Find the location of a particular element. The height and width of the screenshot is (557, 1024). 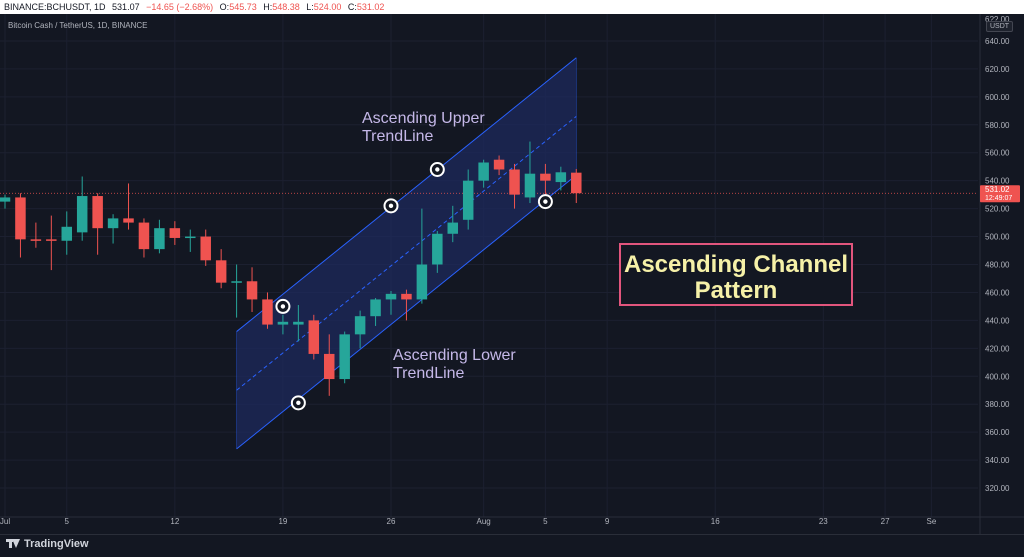

current-price-label: 531.02 is located at coordinates (997, 189).